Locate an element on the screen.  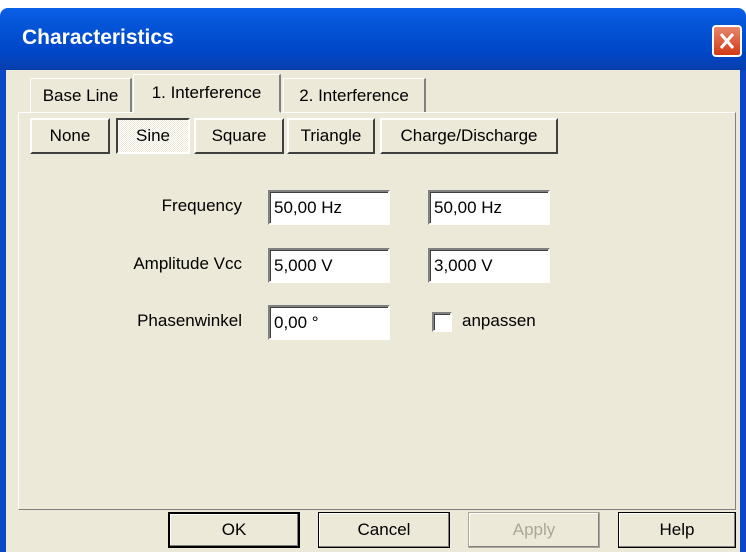
close-icon is located at coordinates (727, 41).